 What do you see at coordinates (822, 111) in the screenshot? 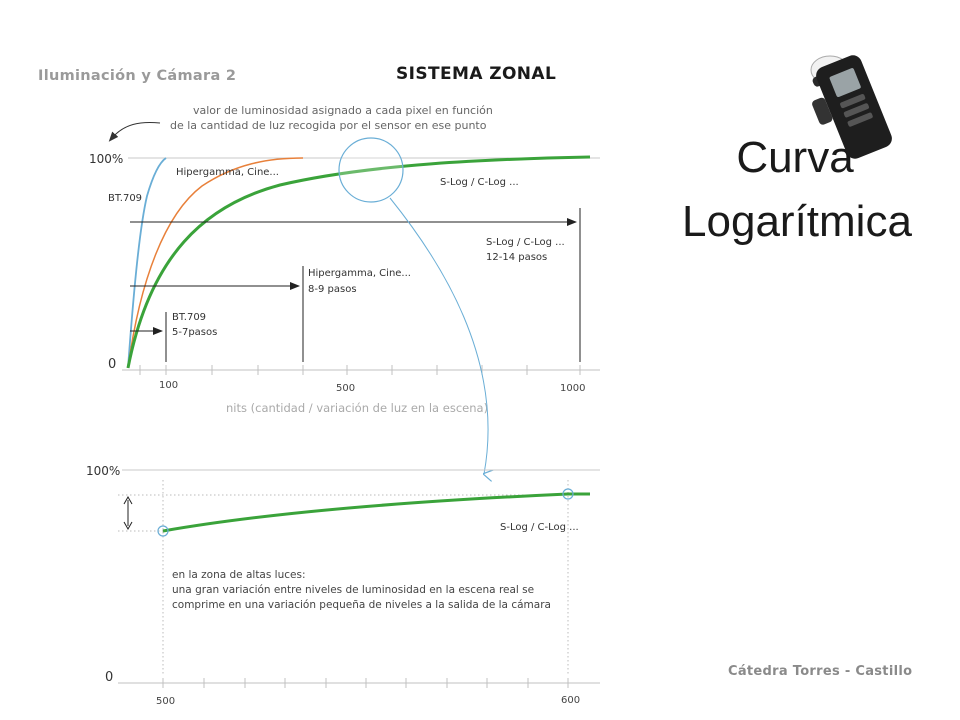
I see `meter-grip` at bounding box center [822, 111].